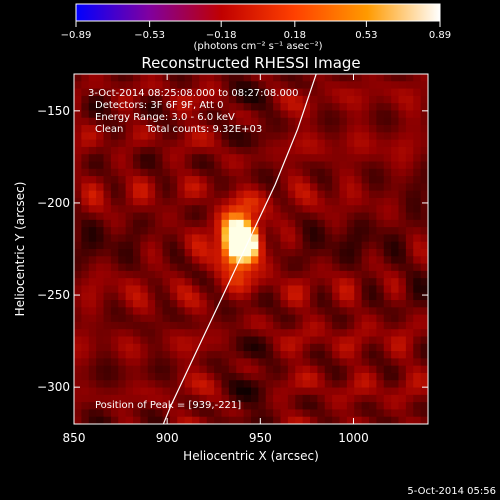 The image size is (500, 500). I want to click on y-tick-label: −200, so click(53, 203).